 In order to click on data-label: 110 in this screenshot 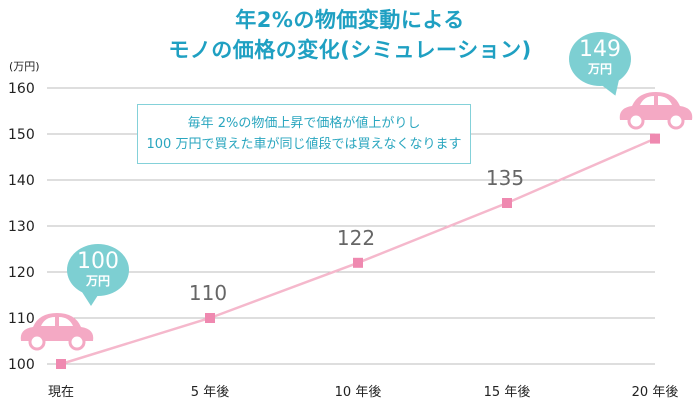, I will do `click(208, 293)`.